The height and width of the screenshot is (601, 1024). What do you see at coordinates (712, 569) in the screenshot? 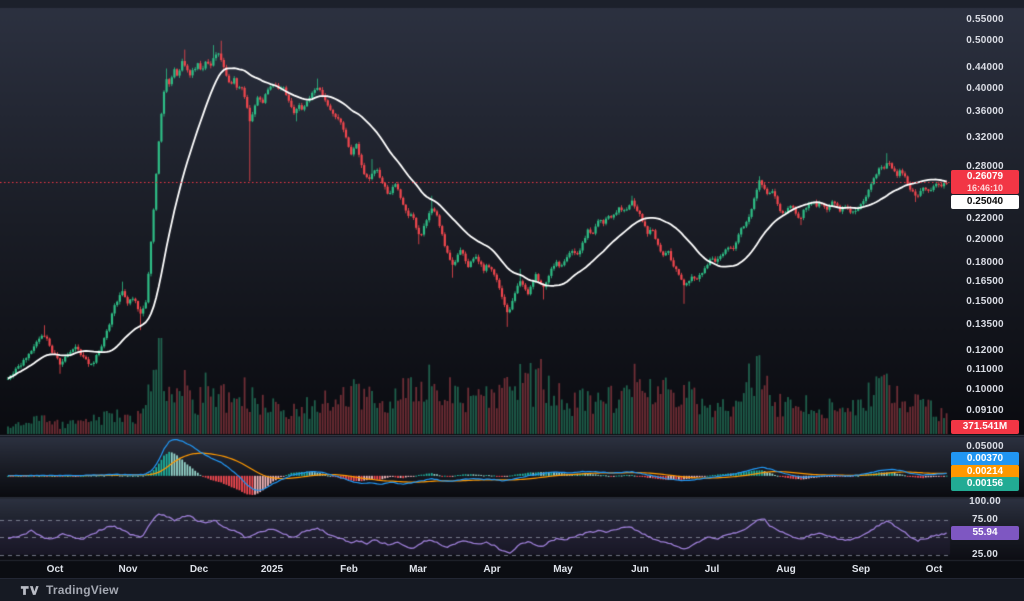
I see `time-axis-label: Jul` at bounding box center [712, 569].